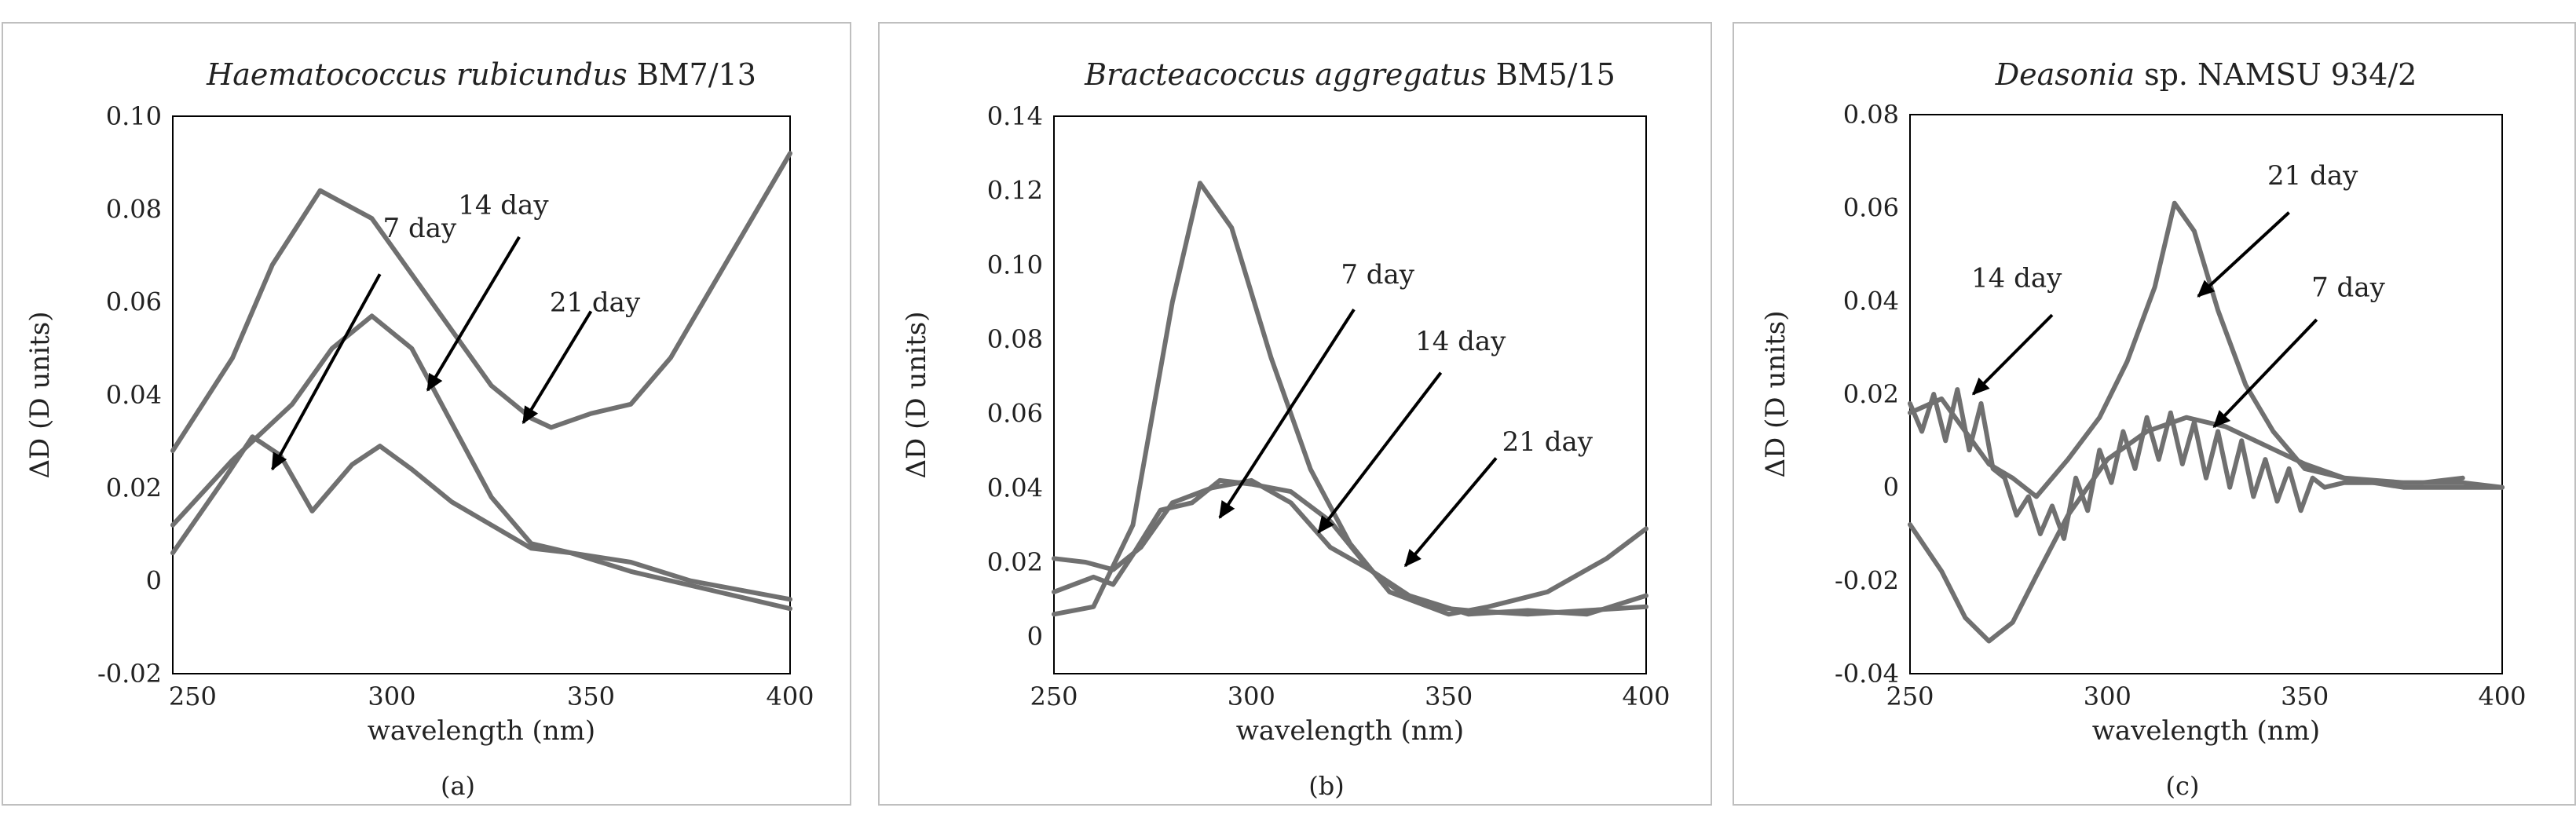  I want to click on y-tick-label: 0.12, so click(1015, 191).